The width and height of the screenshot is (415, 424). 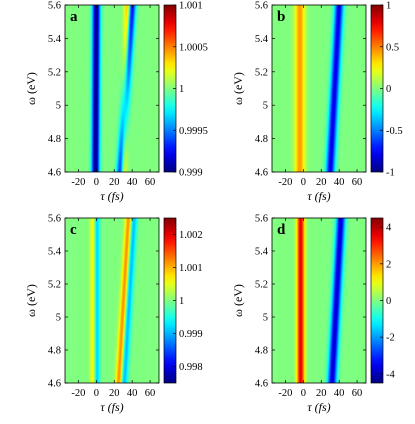 What do you see at coordinates (193, 47) in the screenshot?
I see `colorbar-tick-label: 1.0005` at bounding box center [193, 47].